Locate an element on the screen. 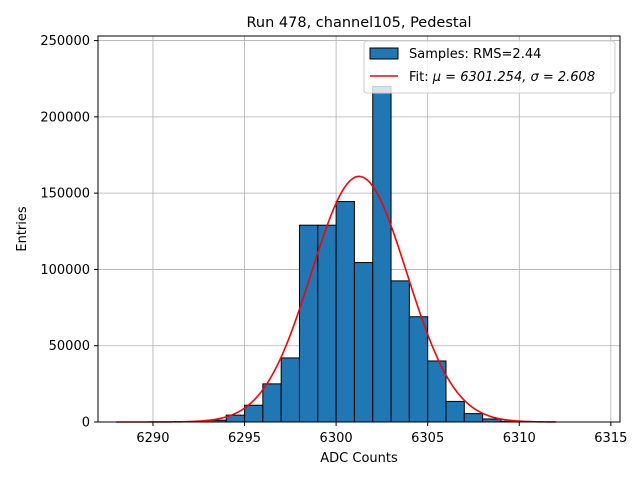 The height and width of the screenshot is (480, 640). y-axis-label: Entries is located at coordinates (22, 229).